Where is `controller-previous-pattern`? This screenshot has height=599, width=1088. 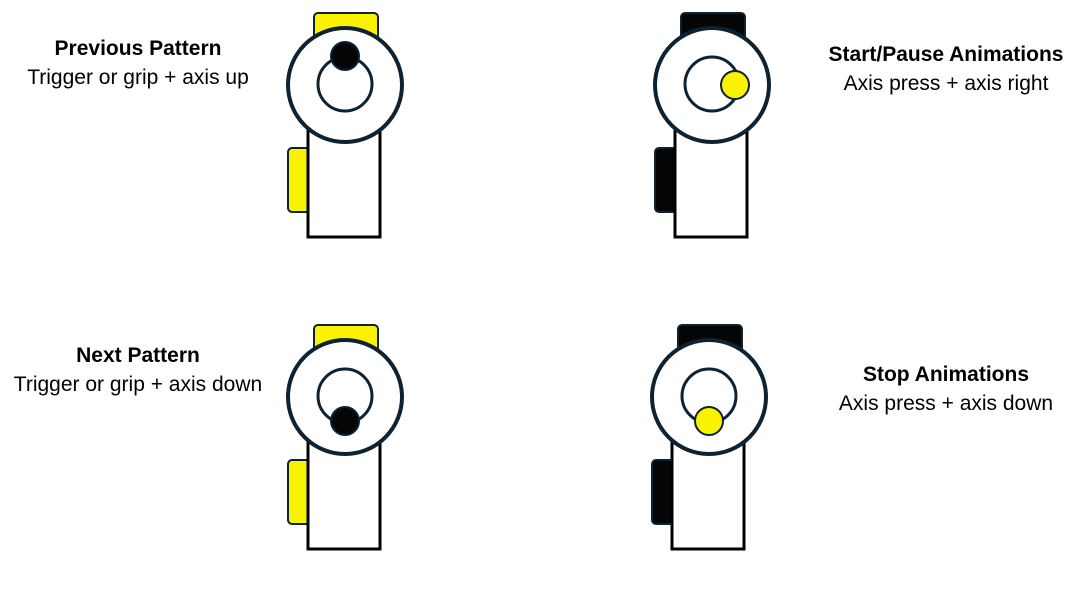
controller-previous-pattern is located at coordinates (345, 125).